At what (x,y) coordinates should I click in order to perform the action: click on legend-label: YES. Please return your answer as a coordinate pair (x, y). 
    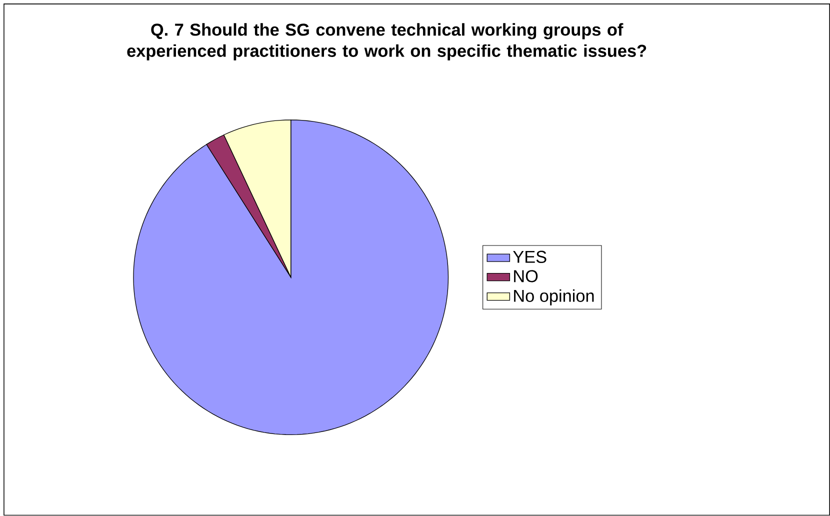
    Looking at the image, I should click on (529, 257).